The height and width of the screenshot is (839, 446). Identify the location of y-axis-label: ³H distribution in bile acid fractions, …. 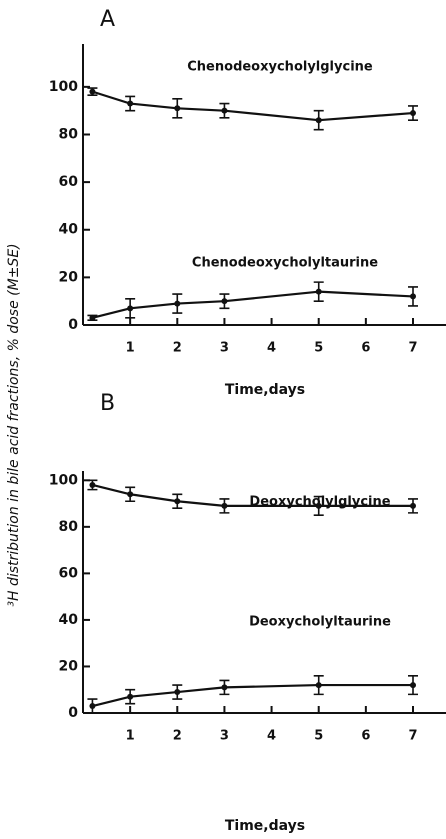
(14, 424).